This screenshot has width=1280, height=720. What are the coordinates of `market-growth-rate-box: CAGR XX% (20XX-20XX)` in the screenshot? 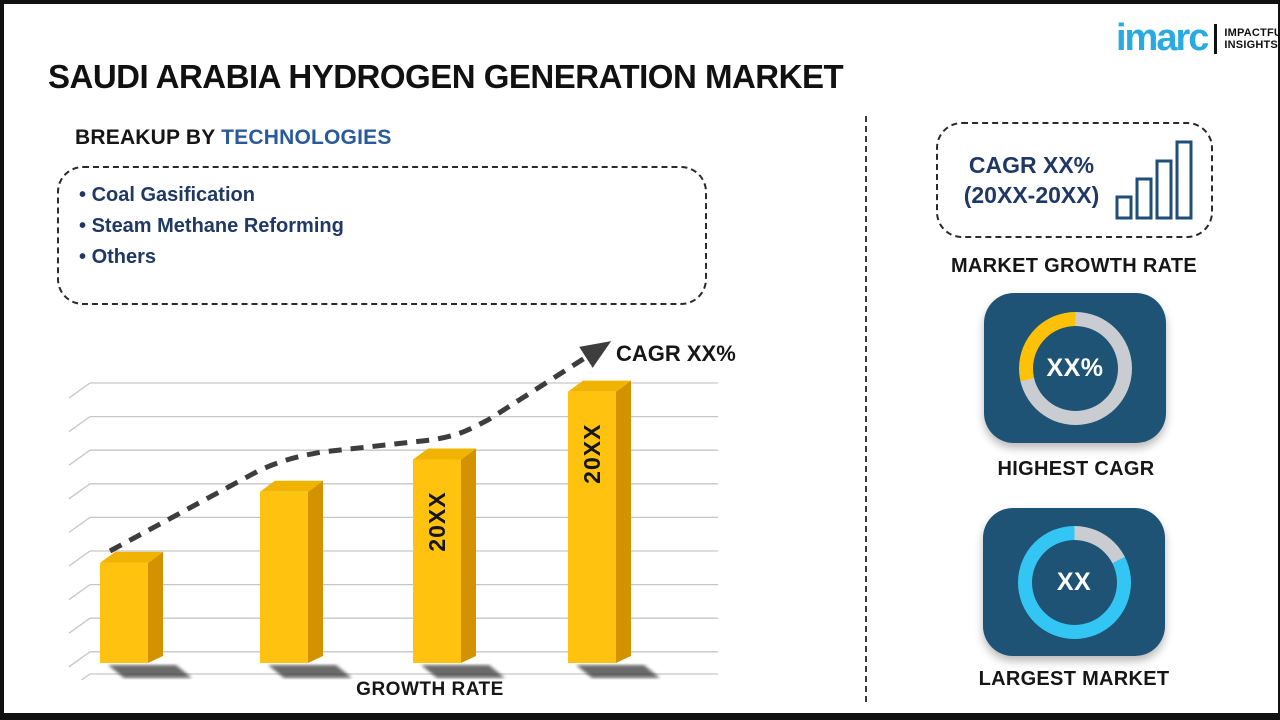 It's located at (1074, 180).